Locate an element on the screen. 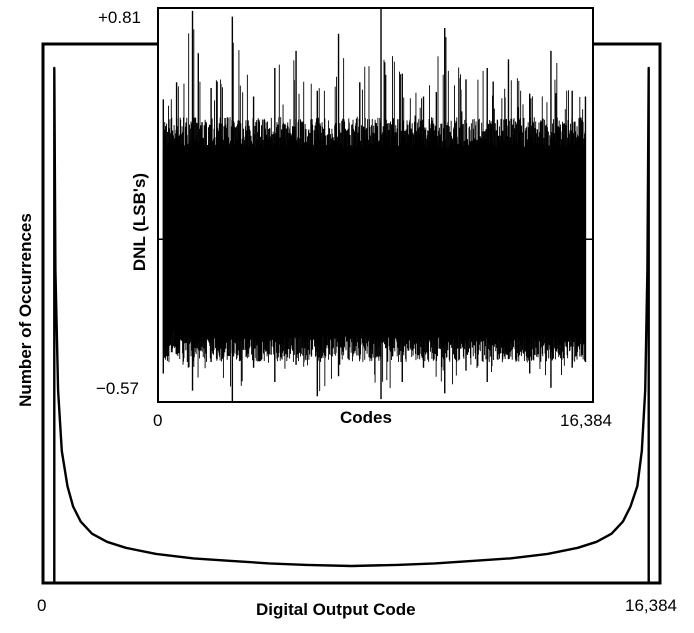  dnl-x-tick-16384: 16,384 is located at coordinates (586, 420).